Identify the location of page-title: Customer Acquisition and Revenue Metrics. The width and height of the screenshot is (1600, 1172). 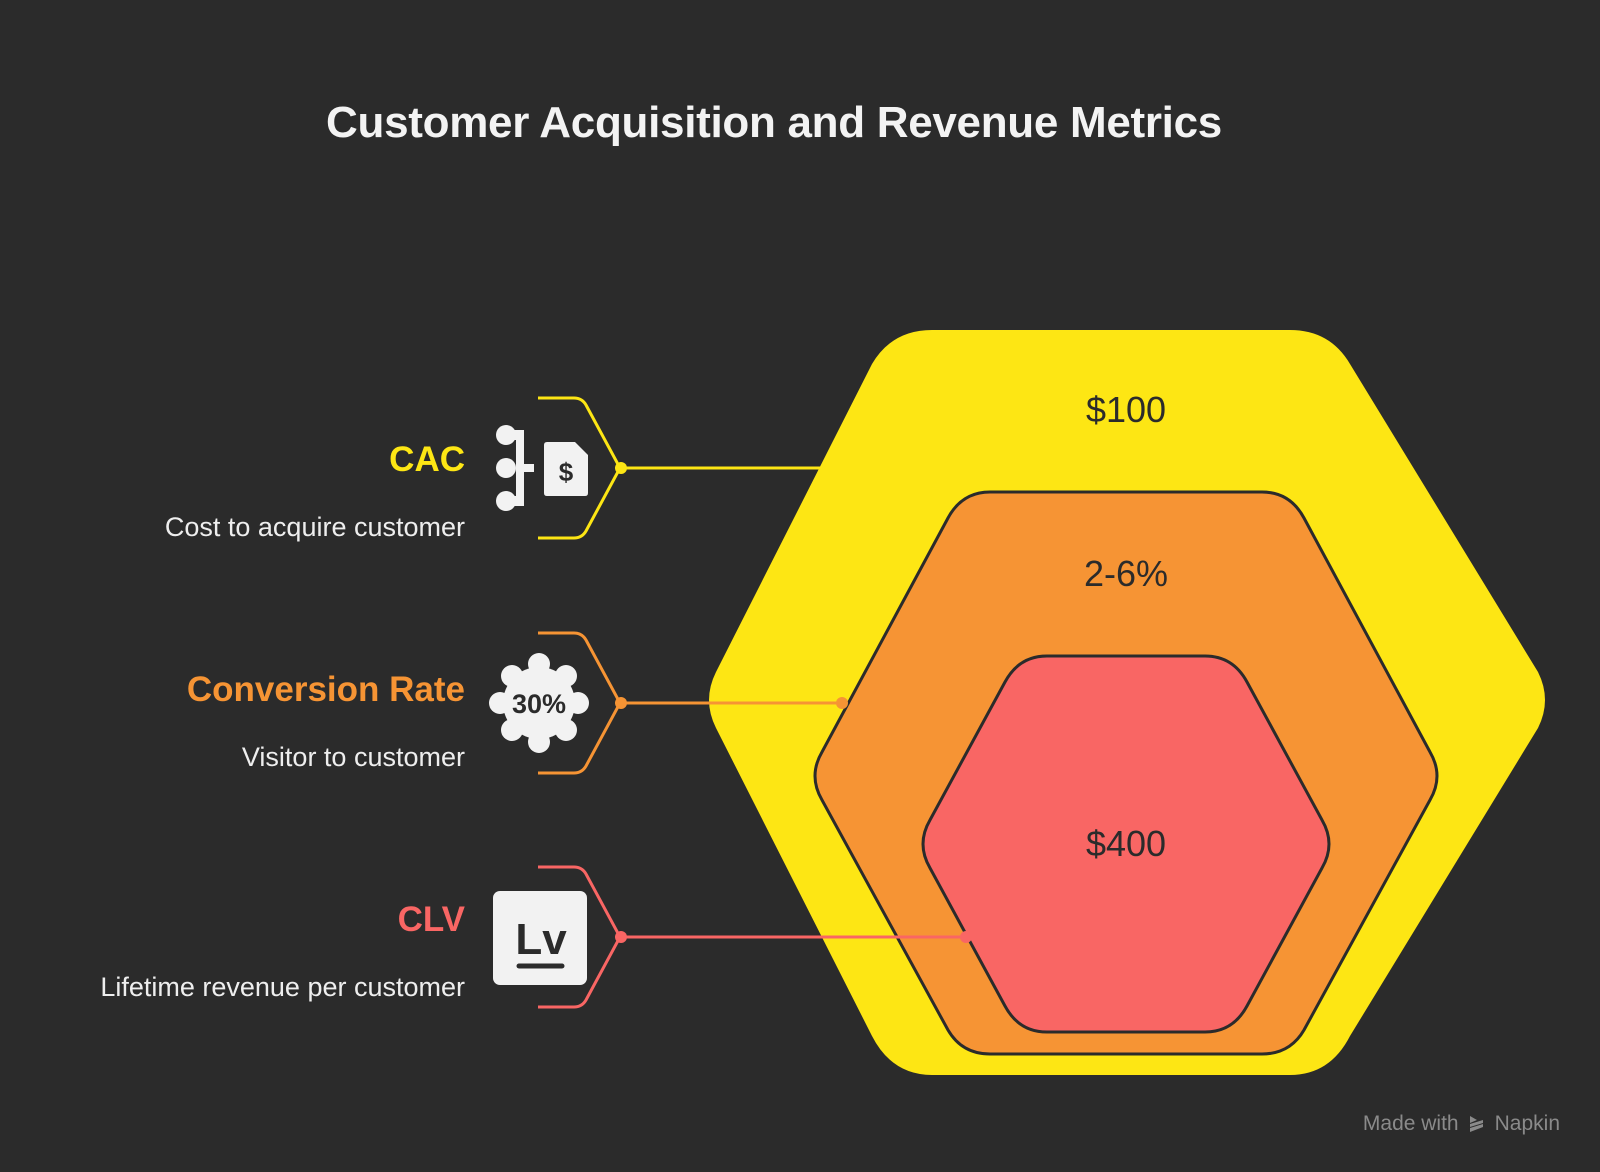
(774, 122).